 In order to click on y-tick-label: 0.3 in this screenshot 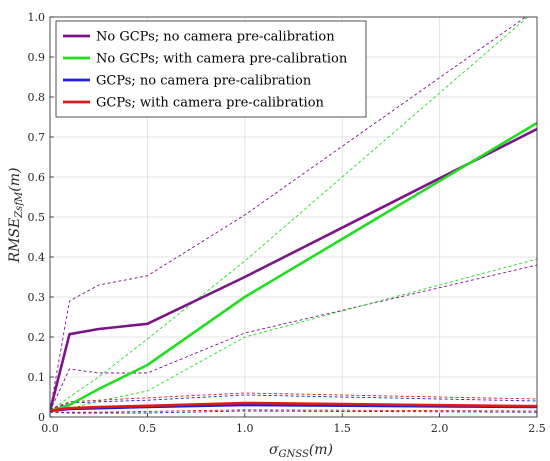, I will do `click(37, 297)`.